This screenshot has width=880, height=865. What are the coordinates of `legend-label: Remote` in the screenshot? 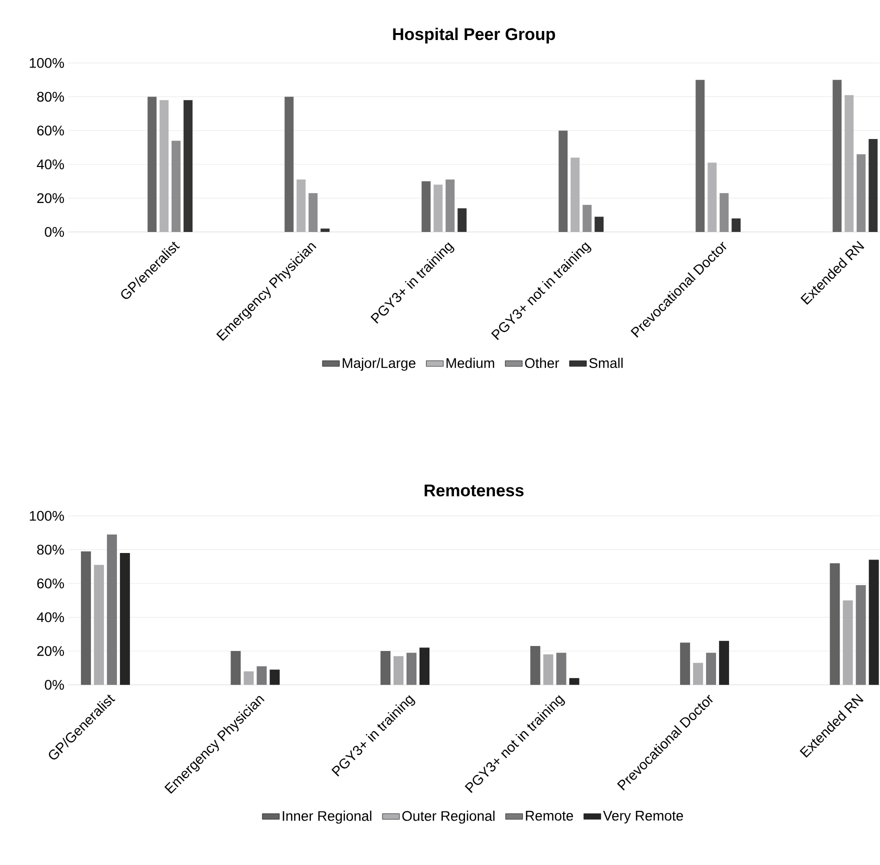 It's located at (550, 816).